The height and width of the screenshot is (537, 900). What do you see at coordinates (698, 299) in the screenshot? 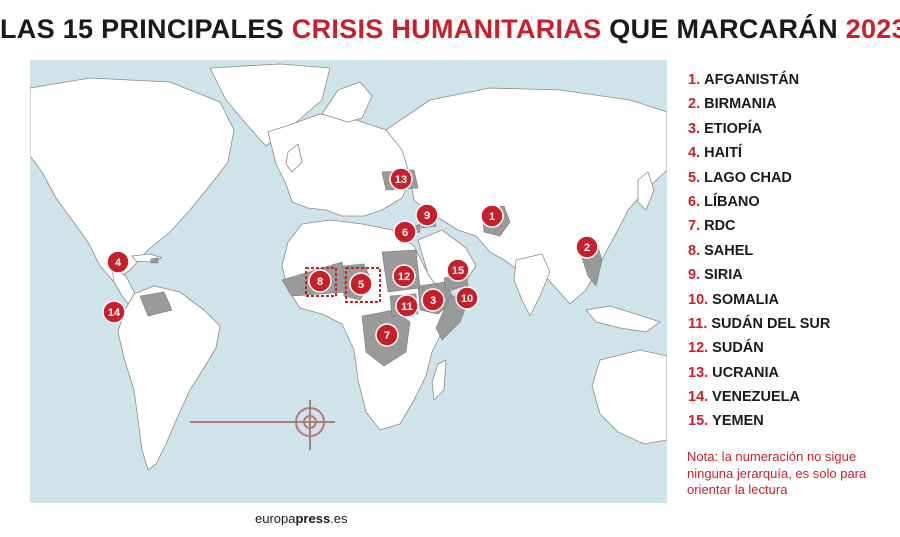
I see `legend-number: 10.` at bounding box center [698, 299].